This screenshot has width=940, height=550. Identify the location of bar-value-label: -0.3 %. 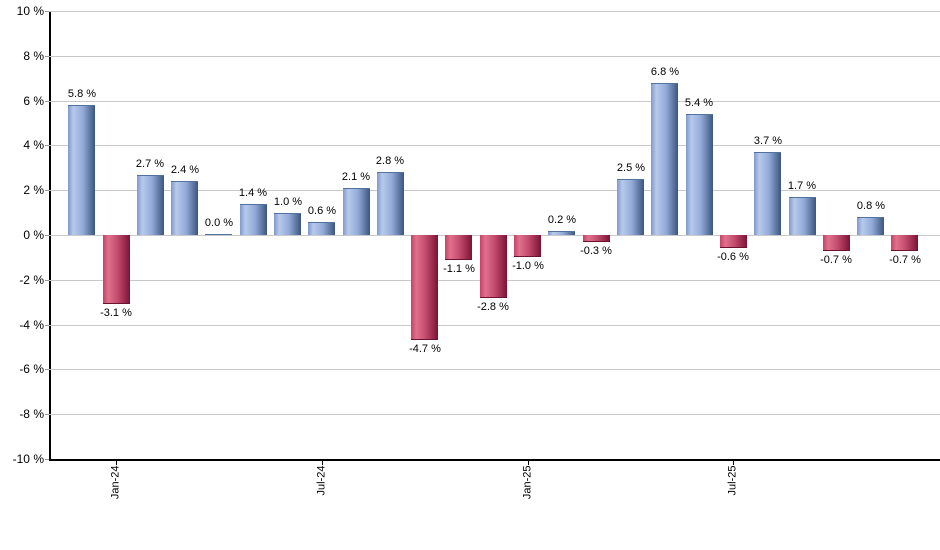
(596, 251).